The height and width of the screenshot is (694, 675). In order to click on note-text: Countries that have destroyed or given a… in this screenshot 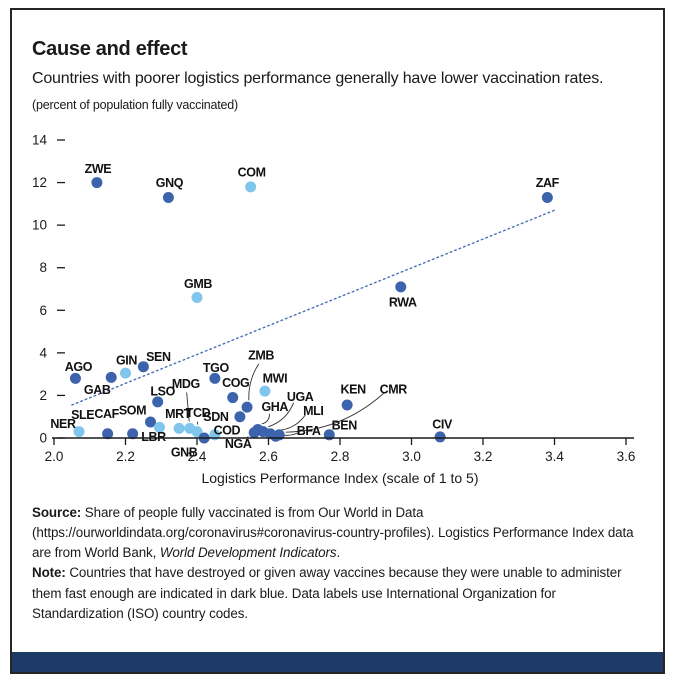, I will do `click(326, 592)`.